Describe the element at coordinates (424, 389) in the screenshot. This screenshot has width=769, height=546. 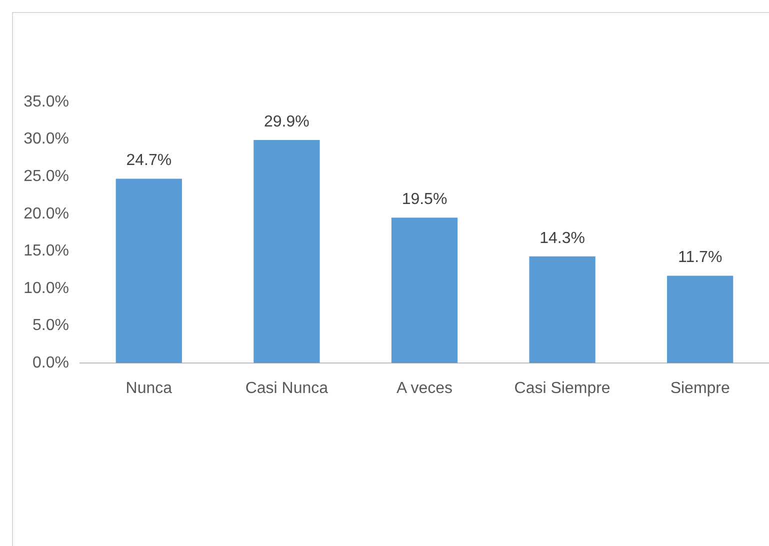
I see `x-tick-label: A veces` at that location.